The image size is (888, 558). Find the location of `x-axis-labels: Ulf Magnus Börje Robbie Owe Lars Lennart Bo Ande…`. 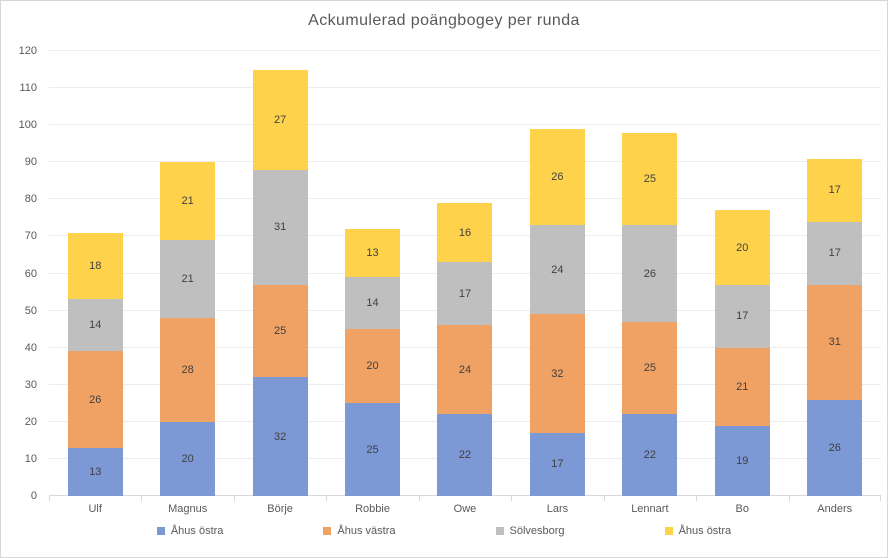

x-axis-labels: Ulf Magnus Börje Robbie Owe Lars Lennart Bo Ande… is located at coordinates (465, 508).